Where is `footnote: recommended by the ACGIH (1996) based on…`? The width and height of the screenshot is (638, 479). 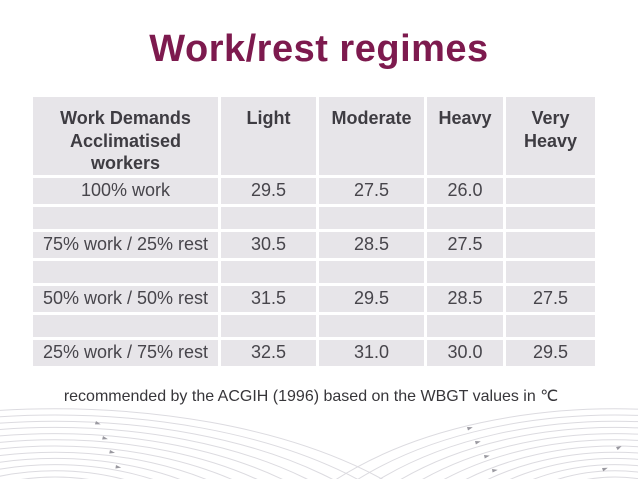
footnote: recommended by the ACGIH (1996) based on… is located at coordinates (311, 396).